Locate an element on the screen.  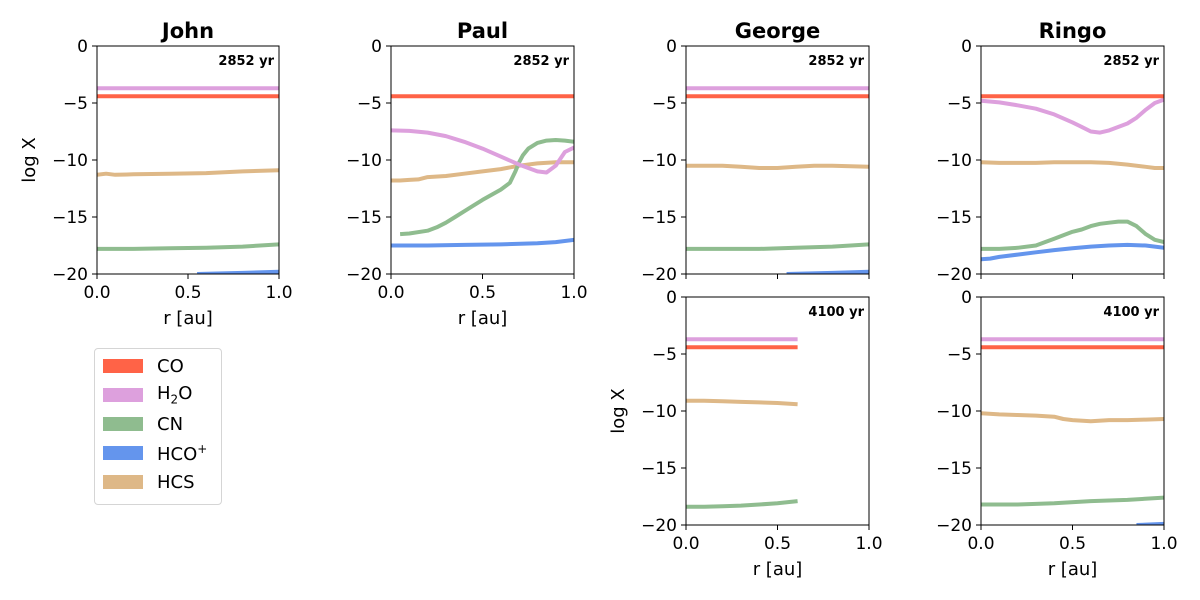
legend-item-cn: CN is located at coordinates (143, 424).